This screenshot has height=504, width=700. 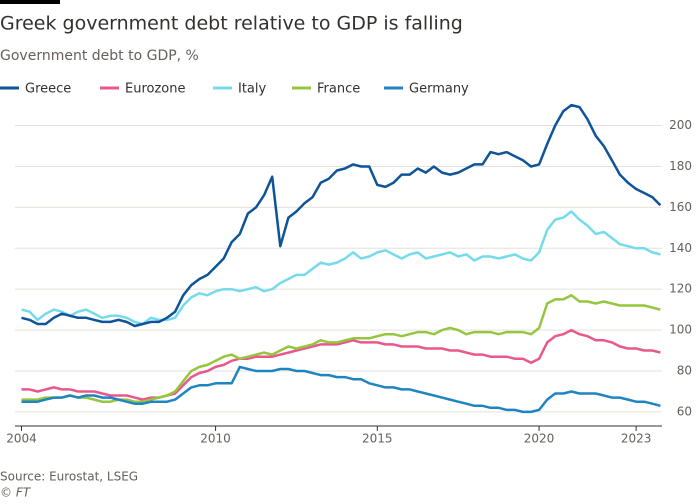 What do you see at coordinates (215, 439) in the screenshot?
I see `x-tick-label: 2010` at bounding box center [215, 439].